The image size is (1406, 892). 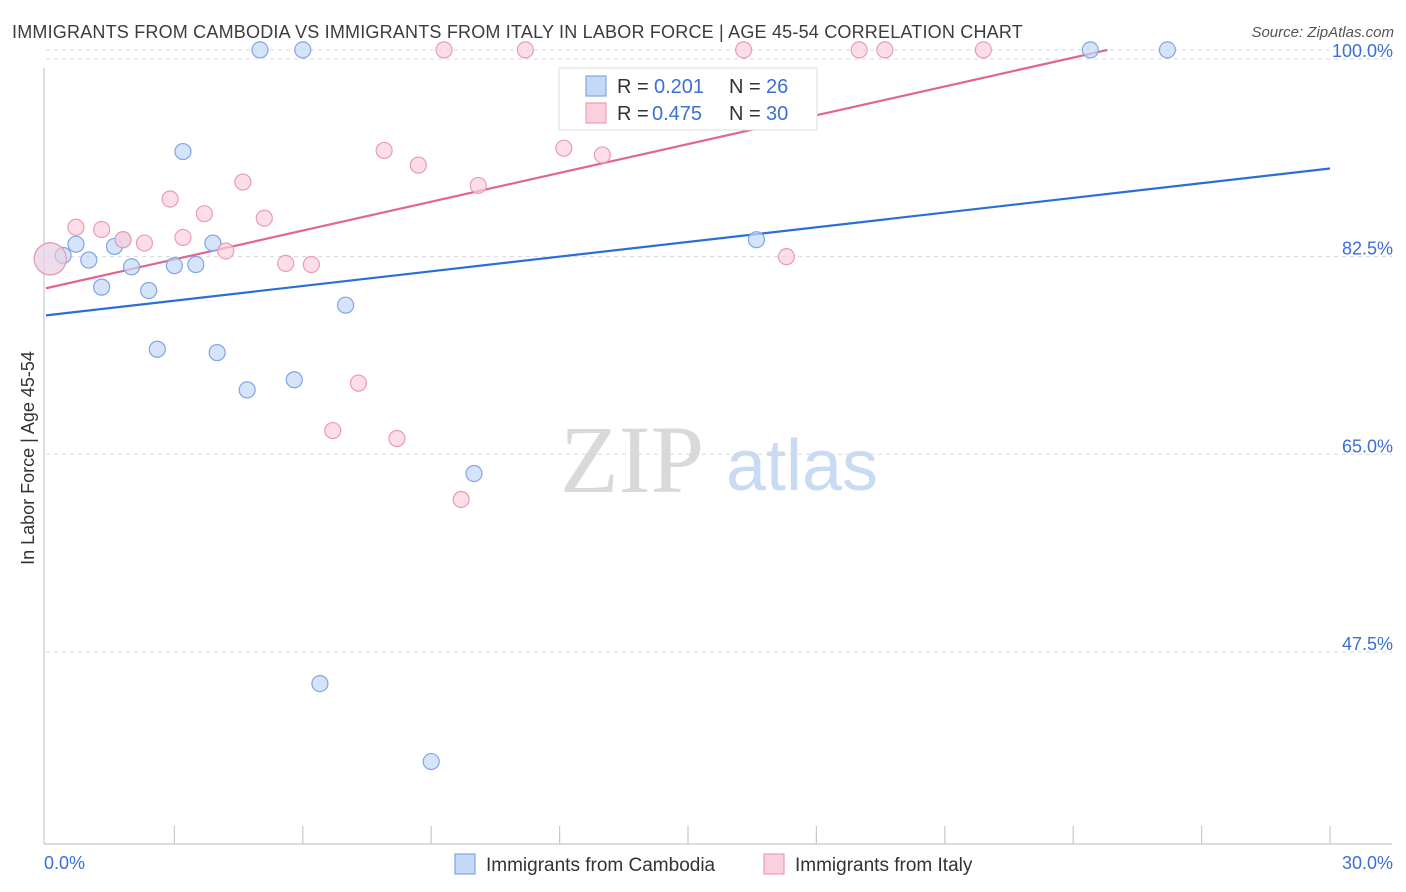 I want to click on legend-swatch-blue, so click(x=596, y=86).